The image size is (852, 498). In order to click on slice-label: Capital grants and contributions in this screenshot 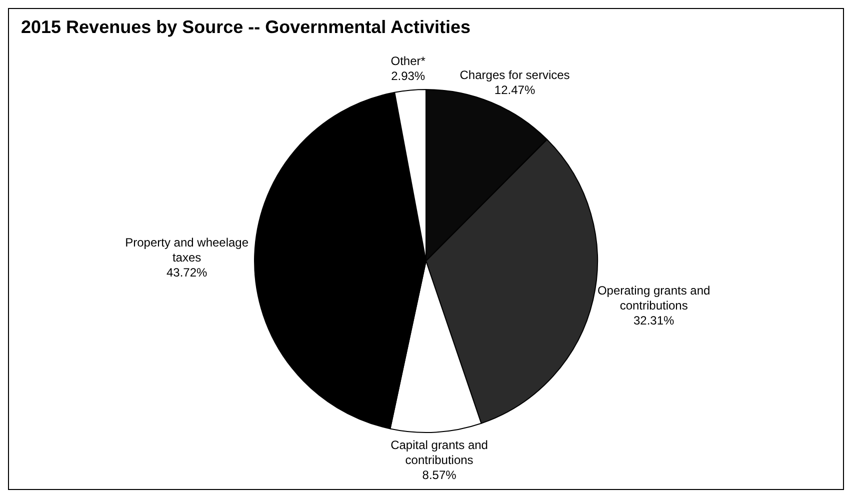, I will do `click(439, 452)`.